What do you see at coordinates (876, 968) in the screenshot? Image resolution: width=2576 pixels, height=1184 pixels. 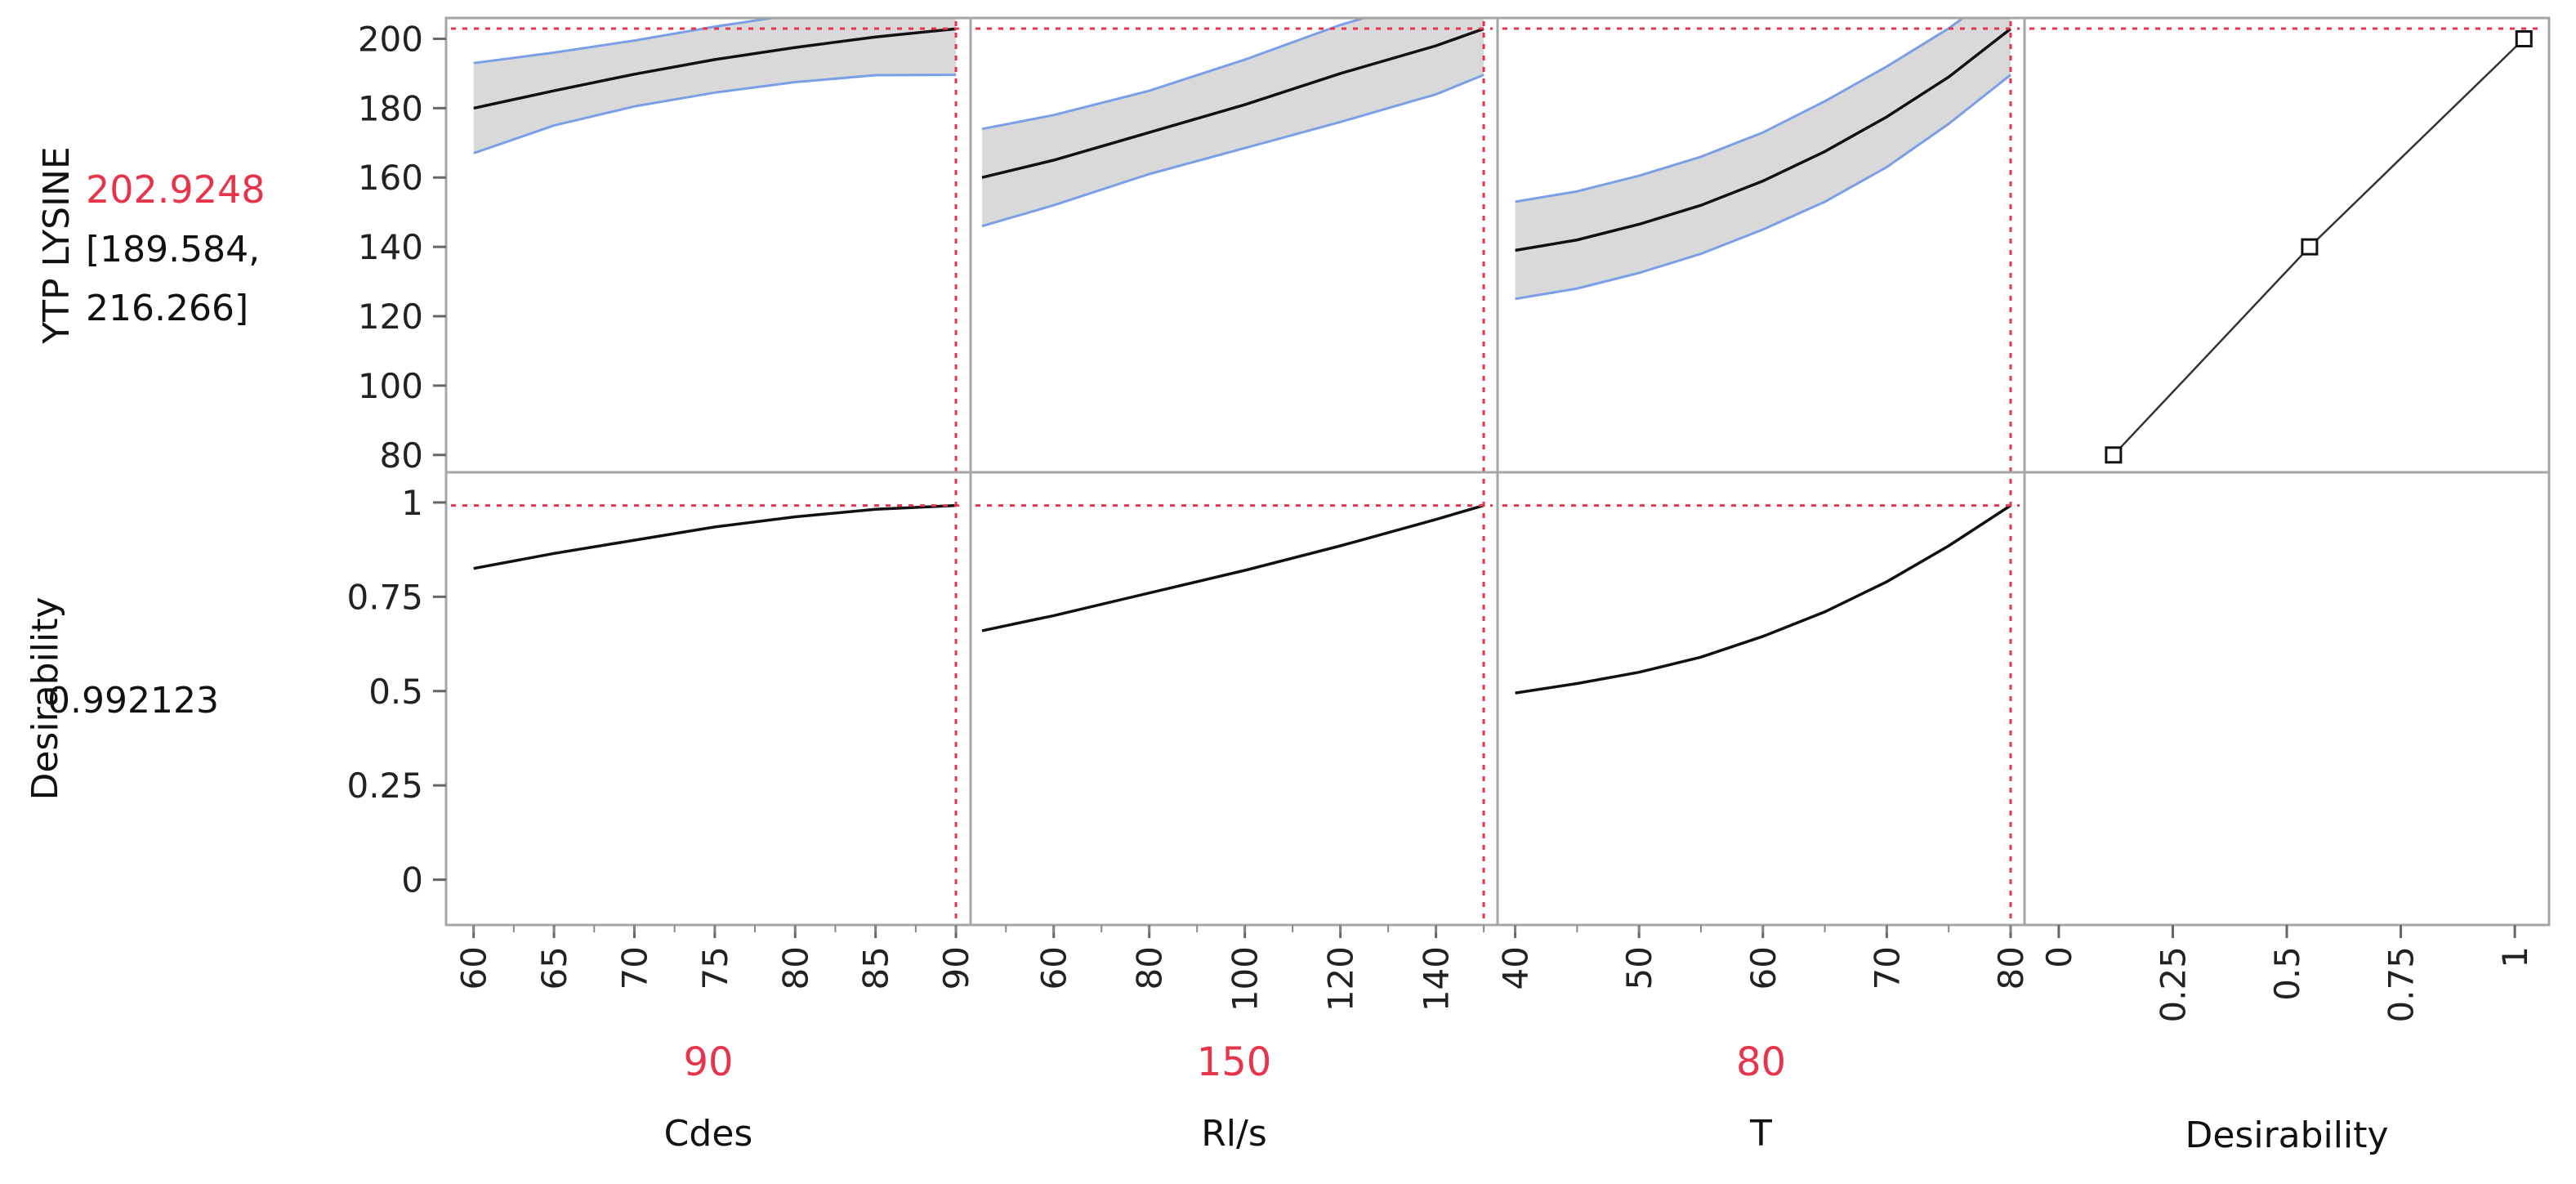 I see `x-tick-label: 85` at bounding box center [876, 968].